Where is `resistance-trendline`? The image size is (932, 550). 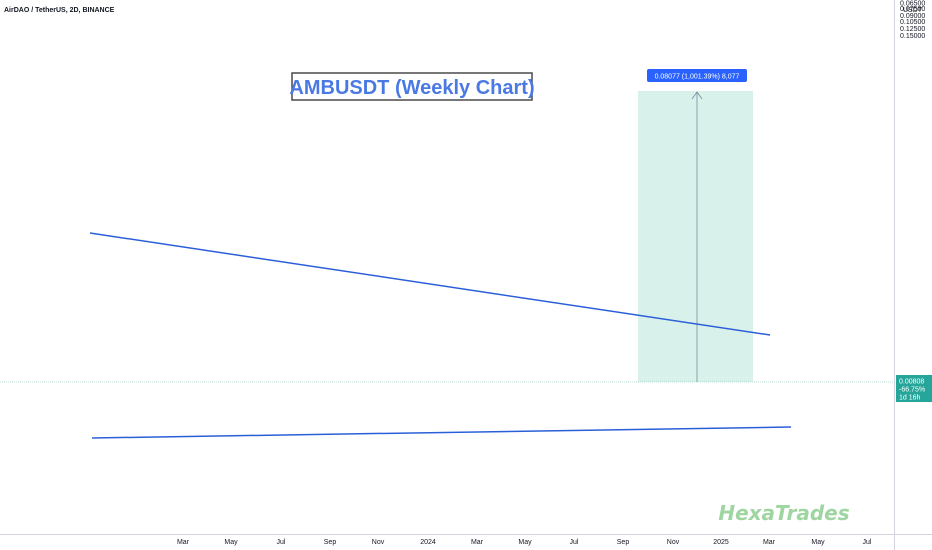 resistance-trendline is located at coordinates (430, 284).